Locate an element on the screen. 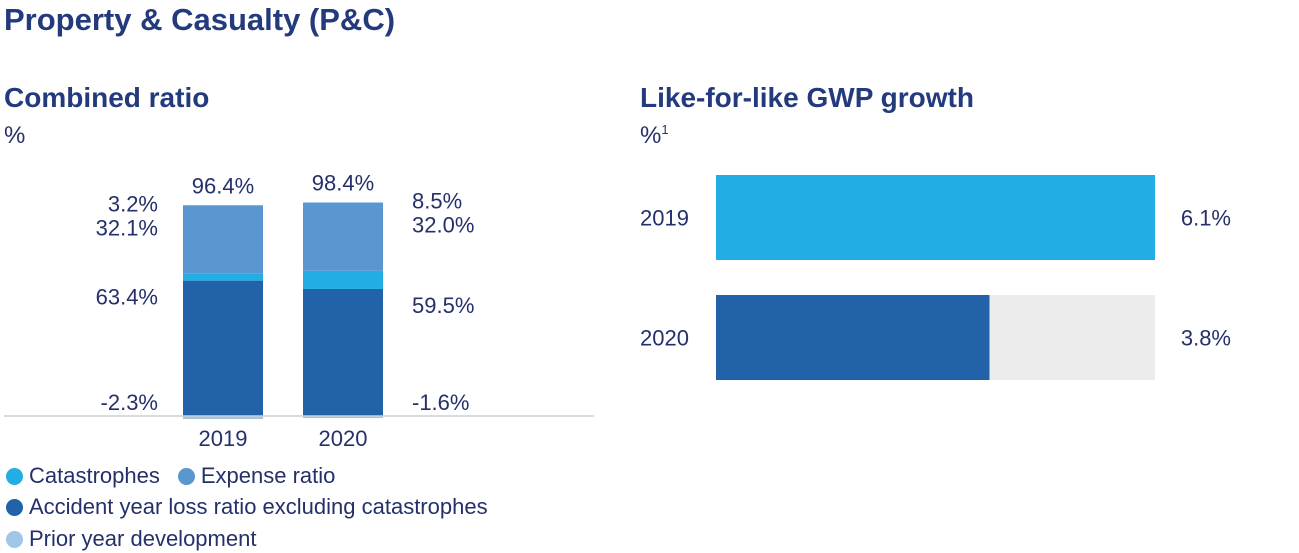 This screenshot has width=1299, height=553. value-label-accident-year-2020: 59.5% is located at coordinates (443, 305).